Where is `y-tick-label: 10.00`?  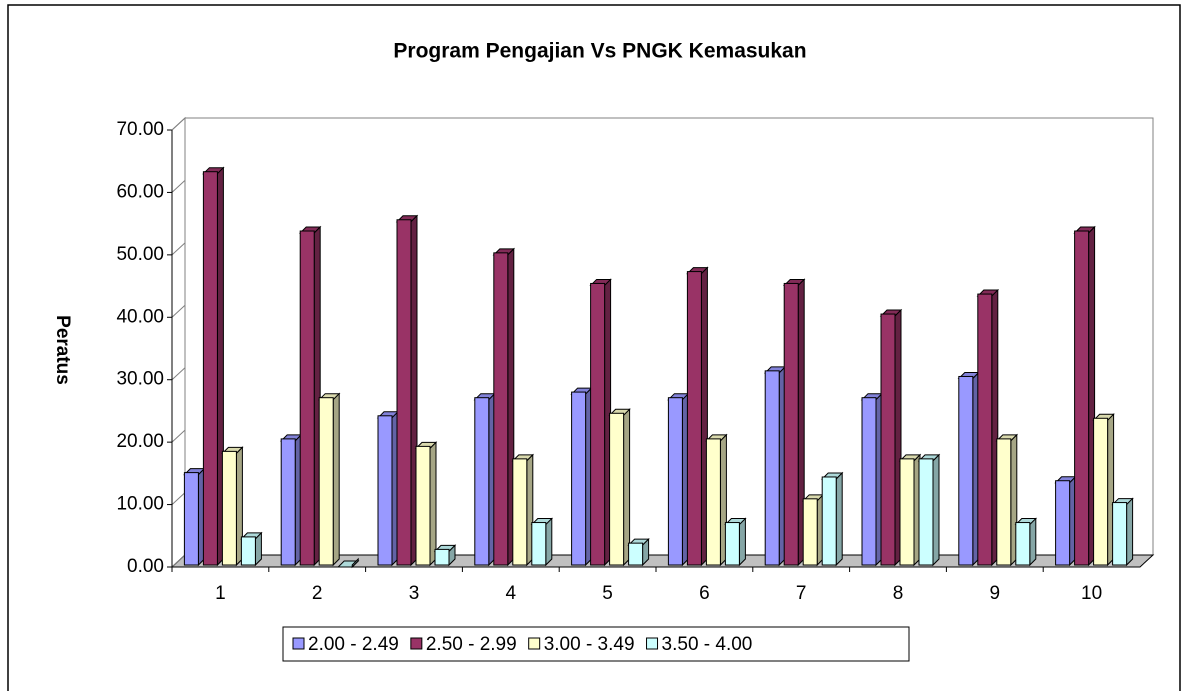 y-tick-label: 10.00 is located at coordinates (140, 504).